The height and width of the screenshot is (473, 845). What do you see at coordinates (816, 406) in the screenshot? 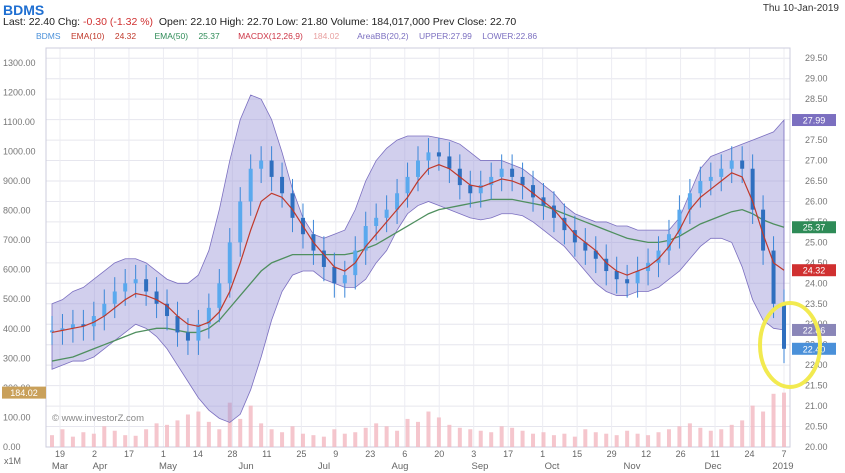
I see `y-tick-label: 21.00` at bounding box center [816, 406].